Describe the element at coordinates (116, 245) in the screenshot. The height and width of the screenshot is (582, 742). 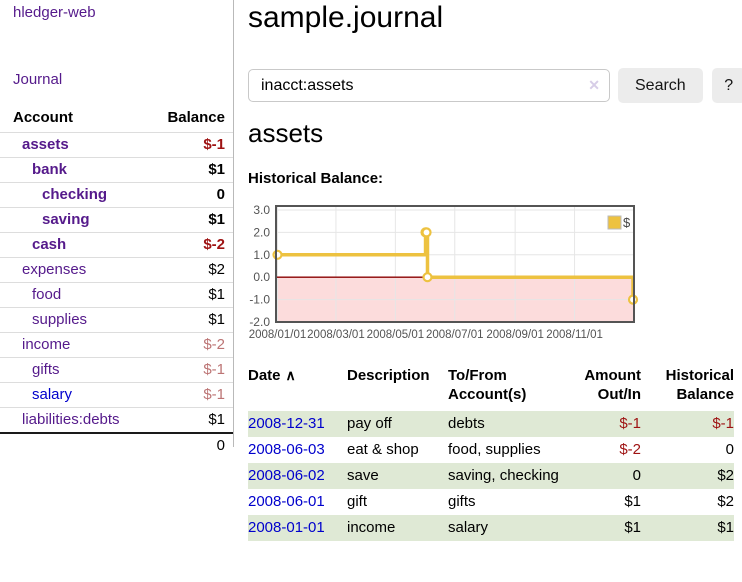
I see `account-row: cash $-2` at that location.